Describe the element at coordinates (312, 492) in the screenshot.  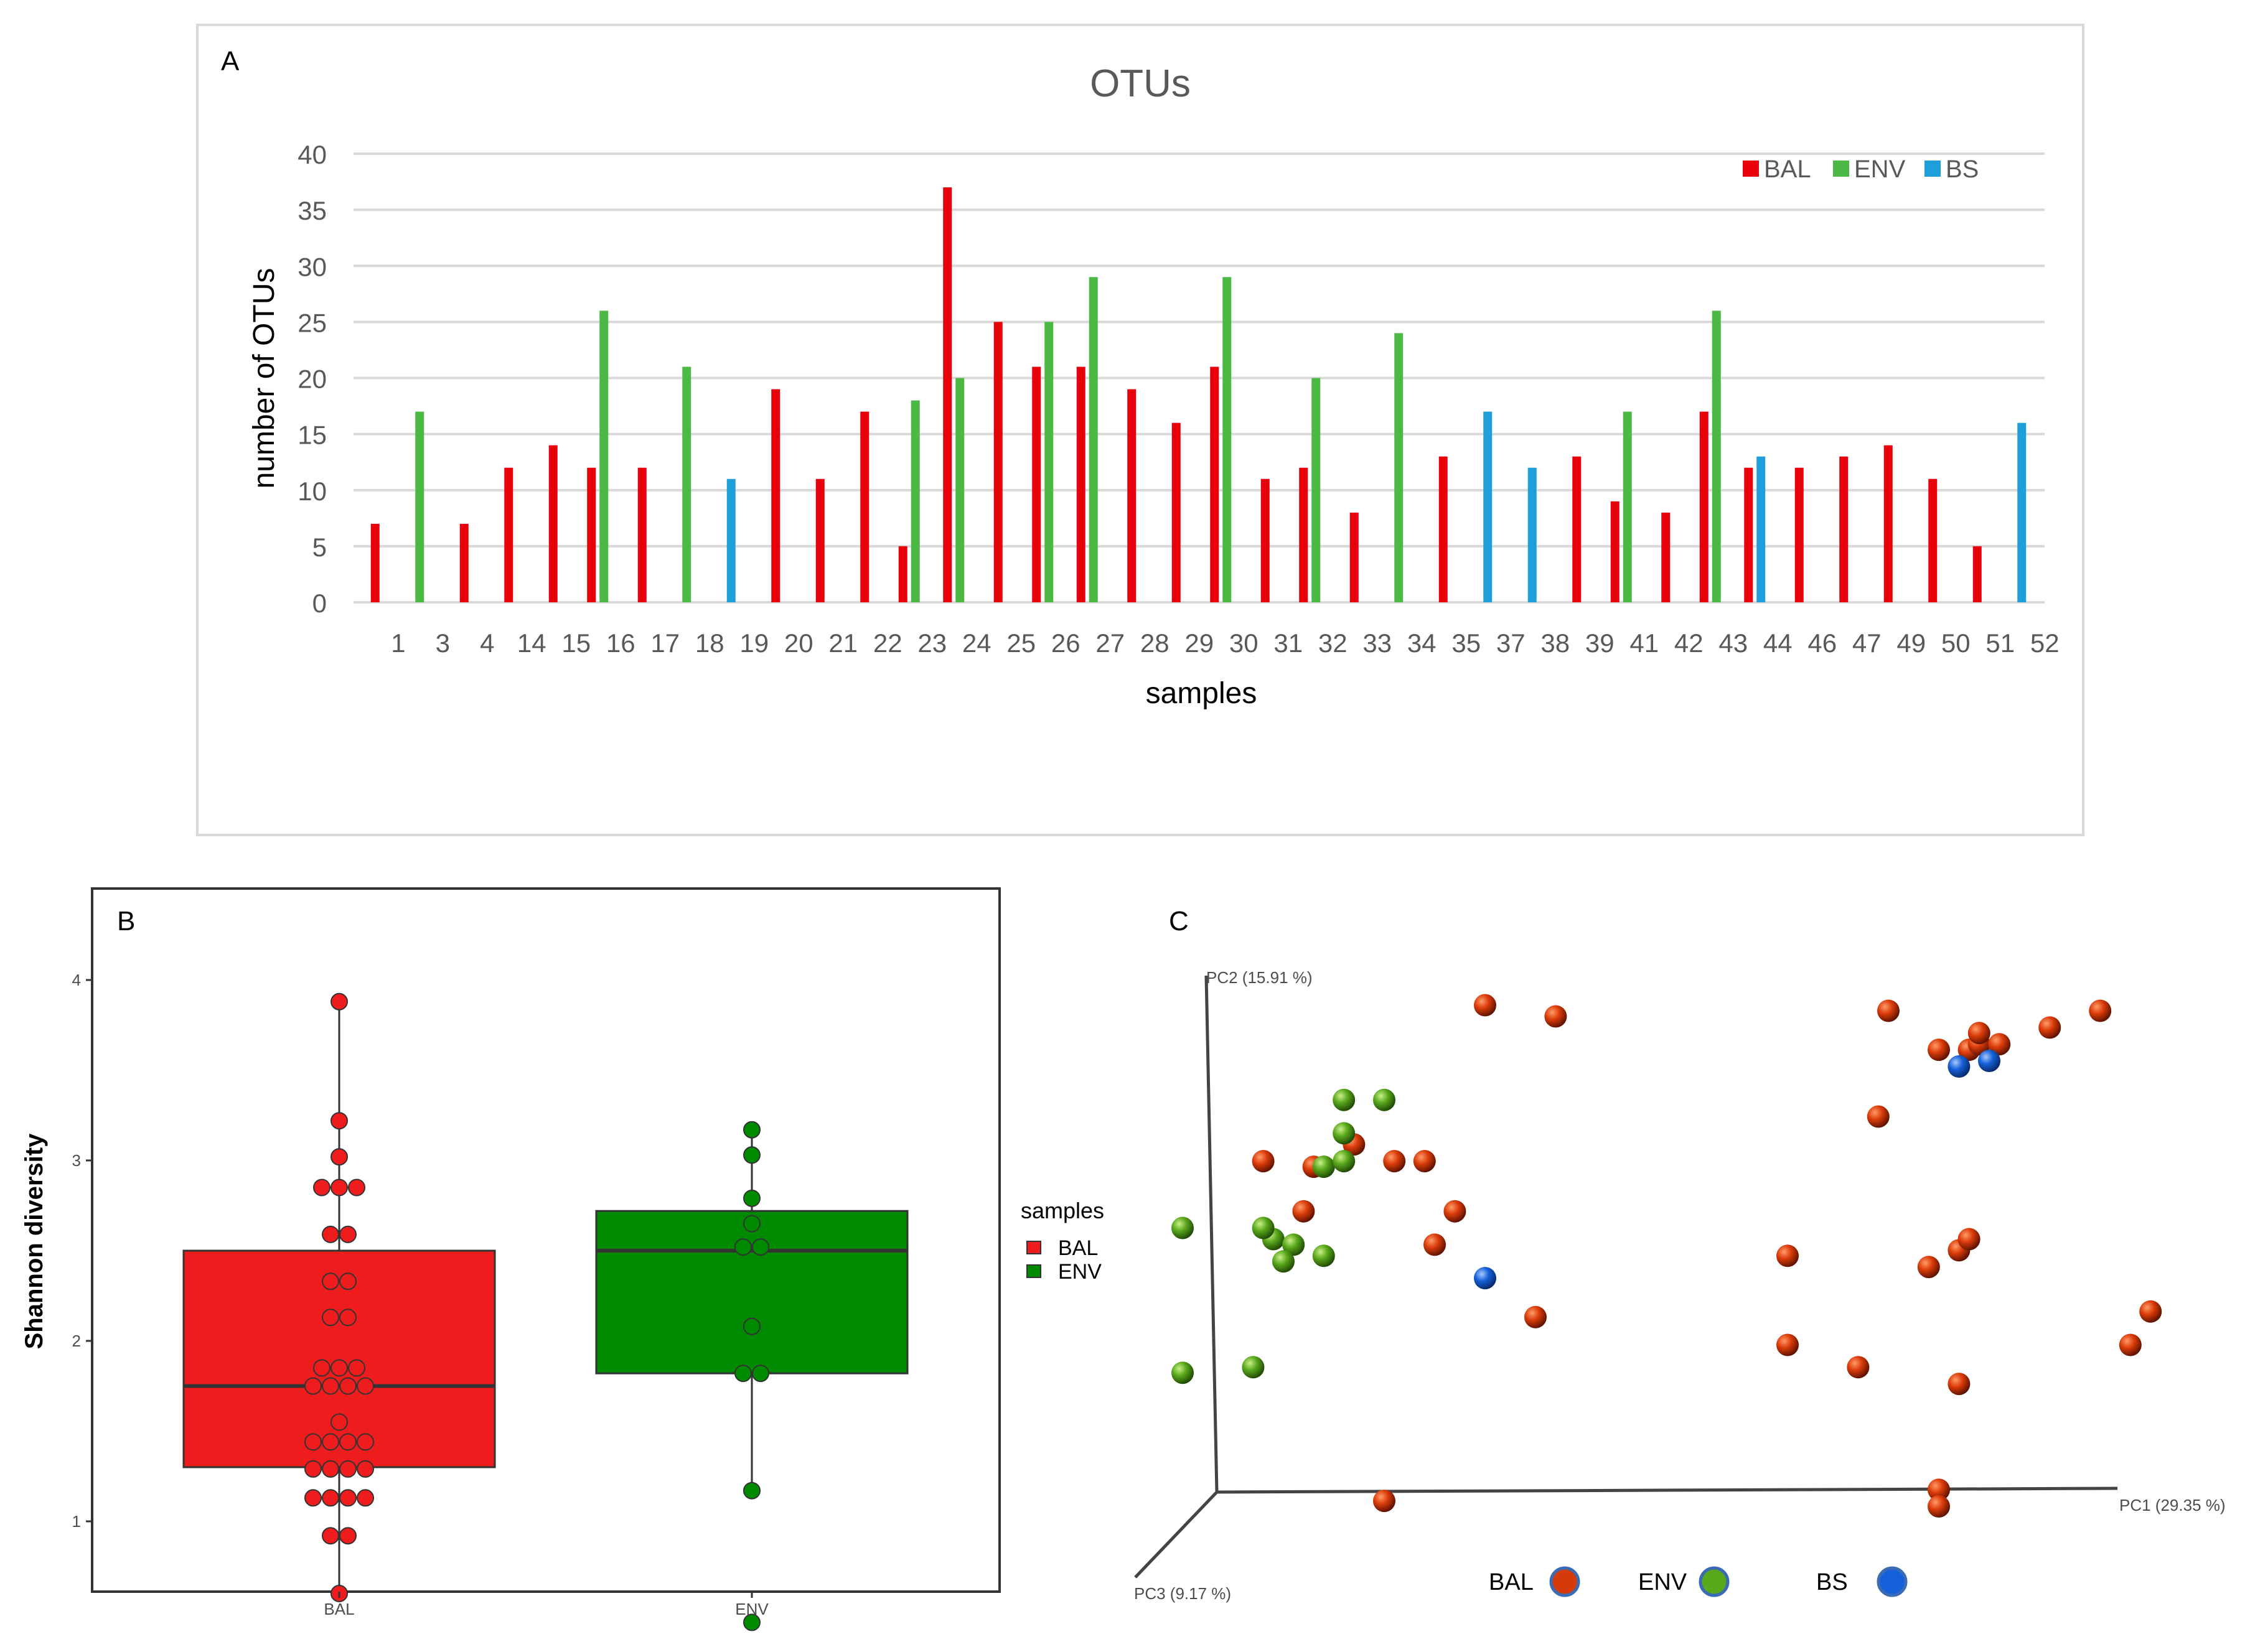
I see `y-tick-label: 10` at that location.